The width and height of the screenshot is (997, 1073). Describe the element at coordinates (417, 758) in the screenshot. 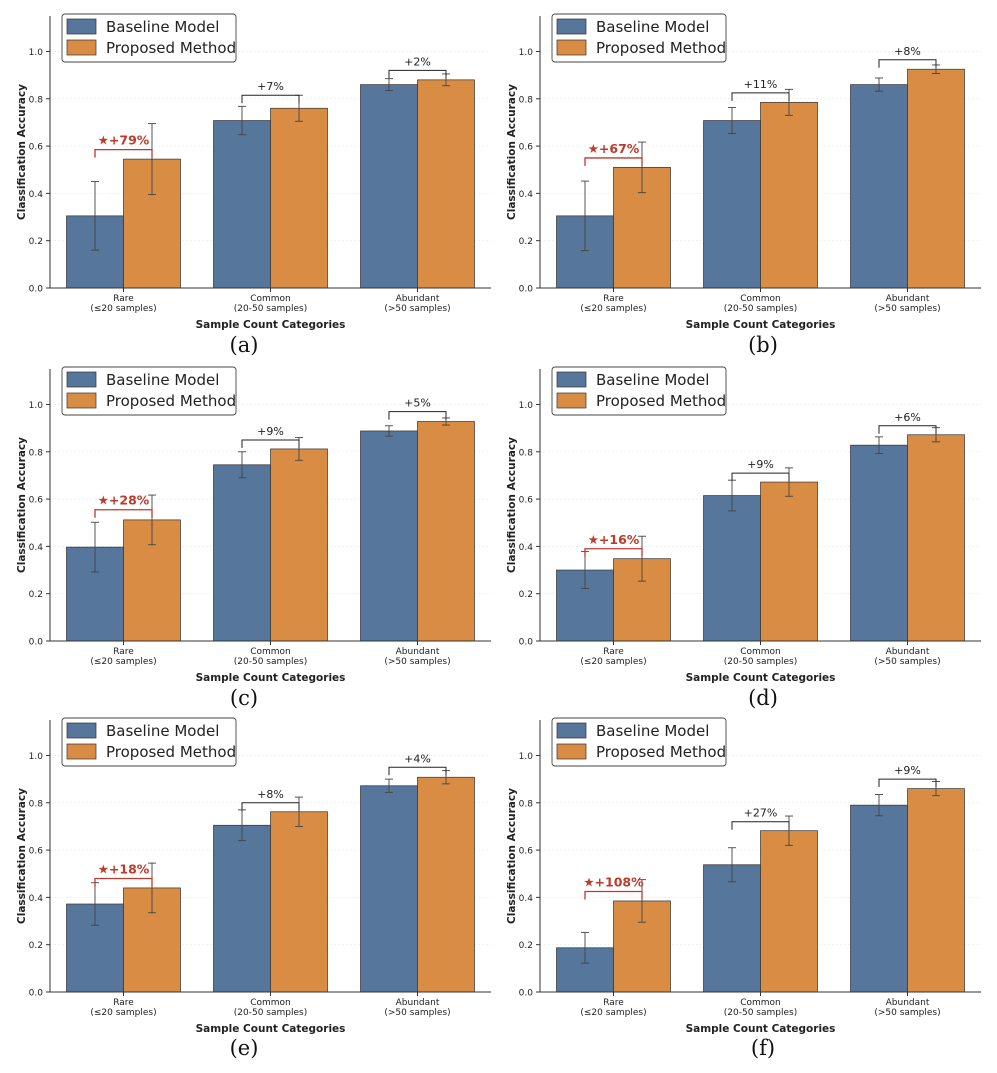

I see `improvement-label: +4%` at that location.